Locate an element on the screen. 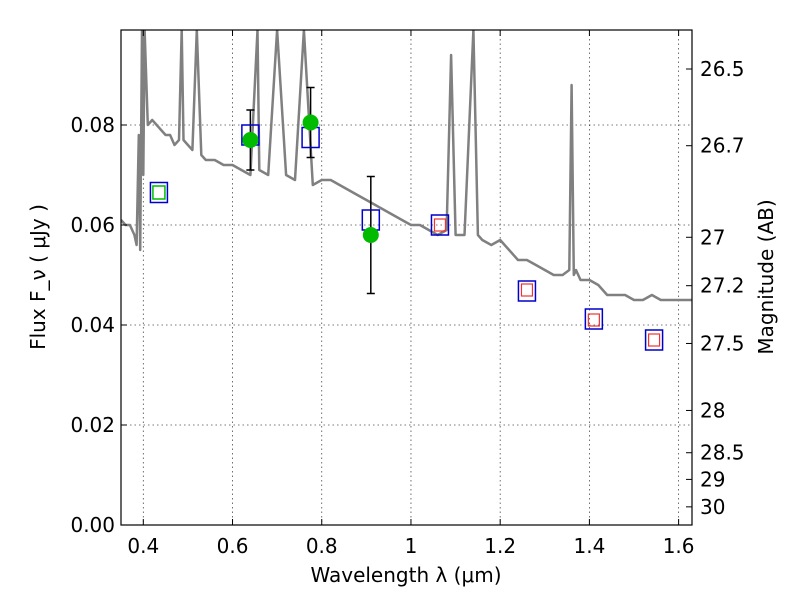  x-tick-label: 0.4 is located at coordinates (143, 546).